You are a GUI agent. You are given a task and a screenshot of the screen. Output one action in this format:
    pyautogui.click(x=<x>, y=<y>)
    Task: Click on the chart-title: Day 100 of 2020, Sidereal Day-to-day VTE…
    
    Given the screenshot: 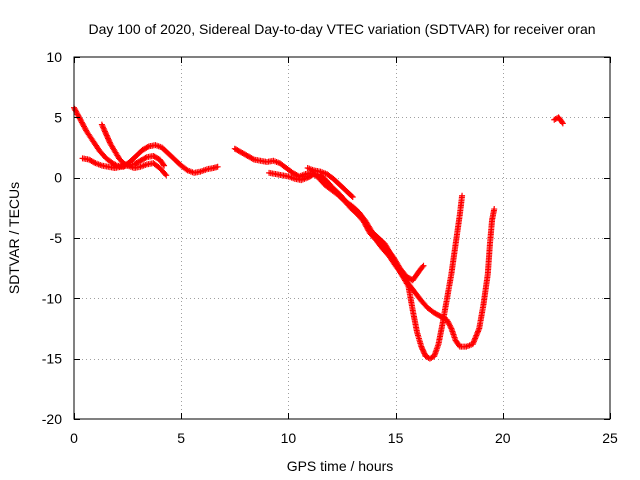 What is the action you would take?
    pyautogui.click(x=341, y=29)
    